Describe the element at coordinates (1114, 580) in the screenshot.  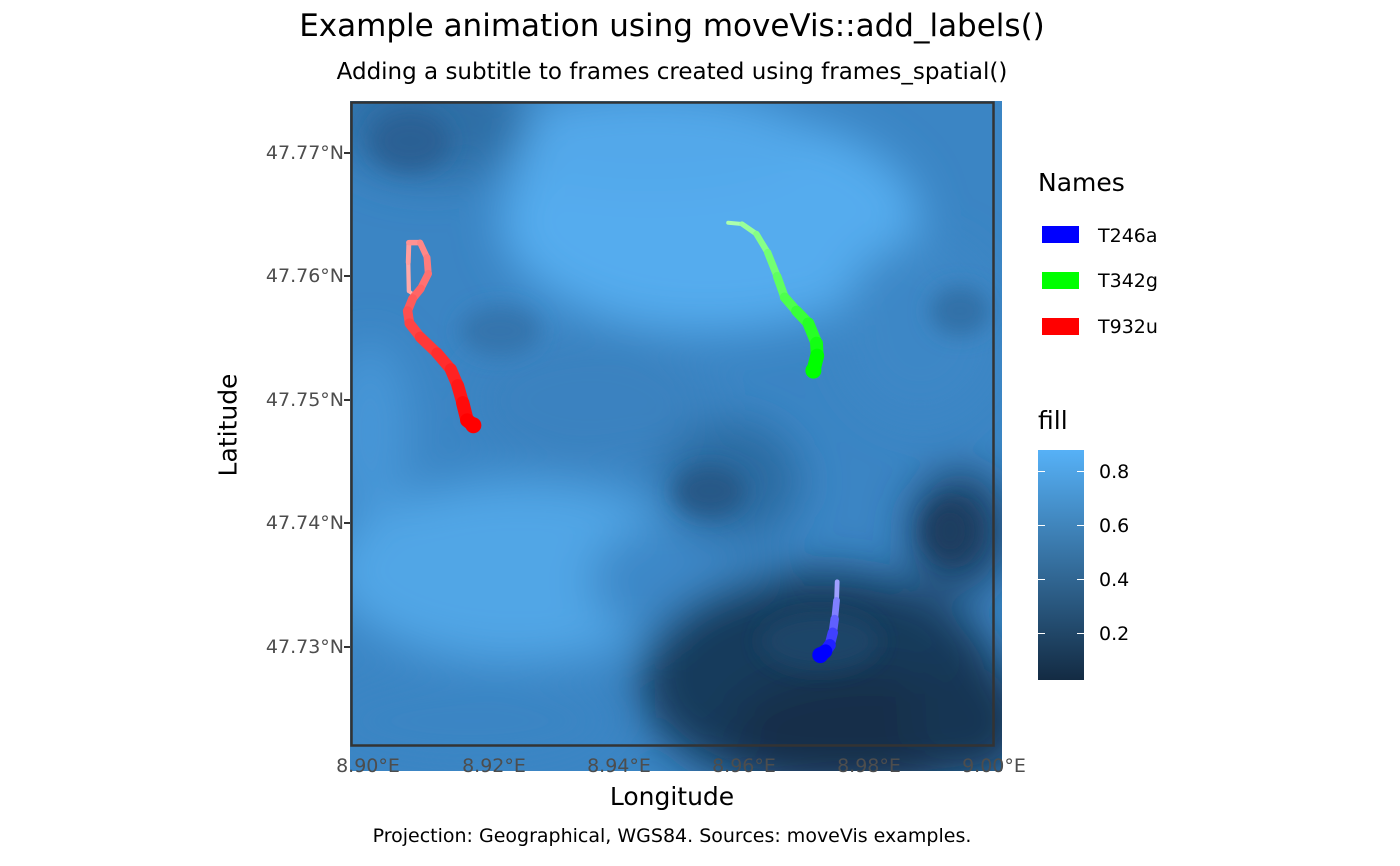
I see `colorbar-tick-label: 0.4` at that location.